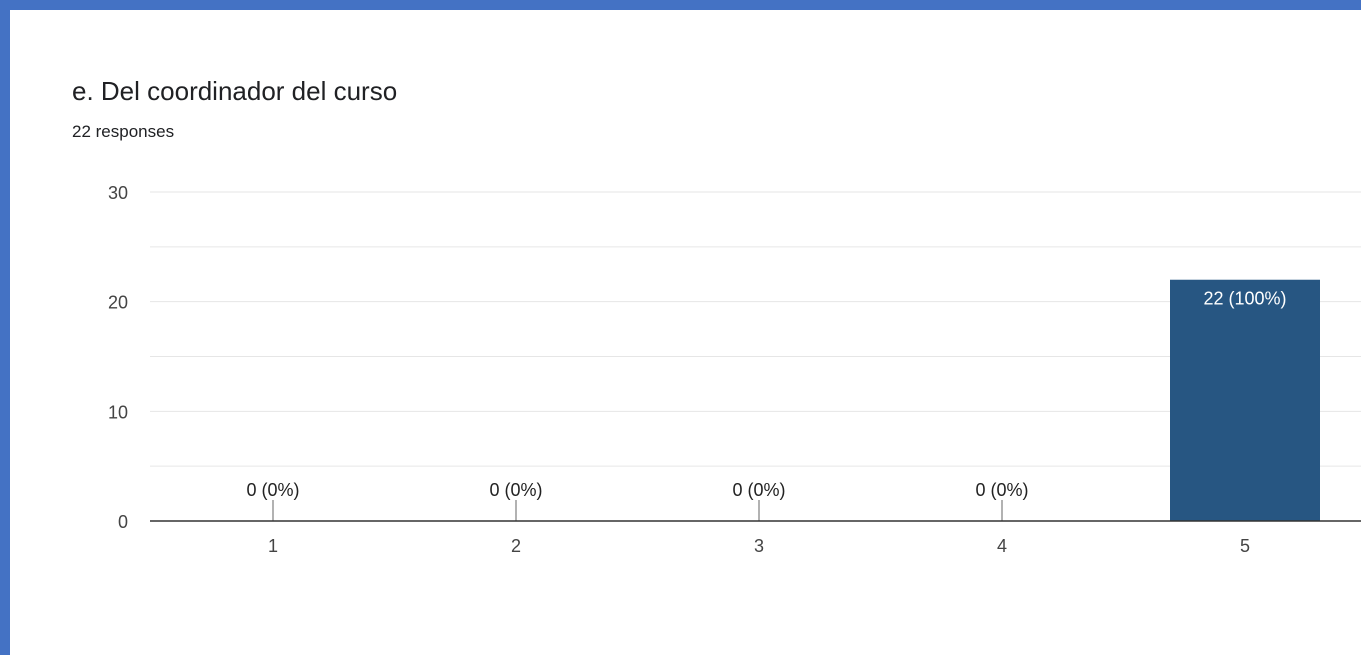 This screenshot has height=655, width=1361. Describe the element at coordinates (118, 303) in the screenshot. I see `y-tick-label: 20` at that location.